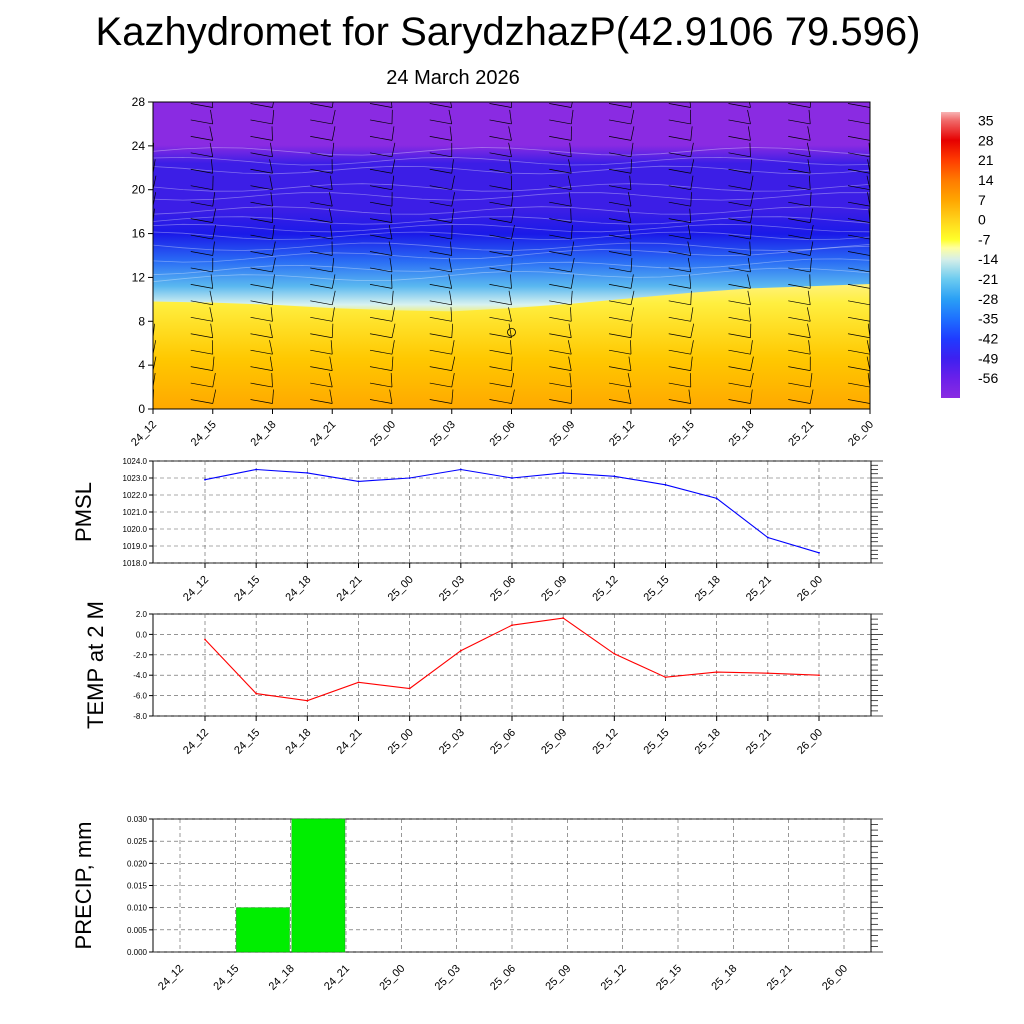  I want to click on precip-y-tick-label: 0.005, so click(137, 930).